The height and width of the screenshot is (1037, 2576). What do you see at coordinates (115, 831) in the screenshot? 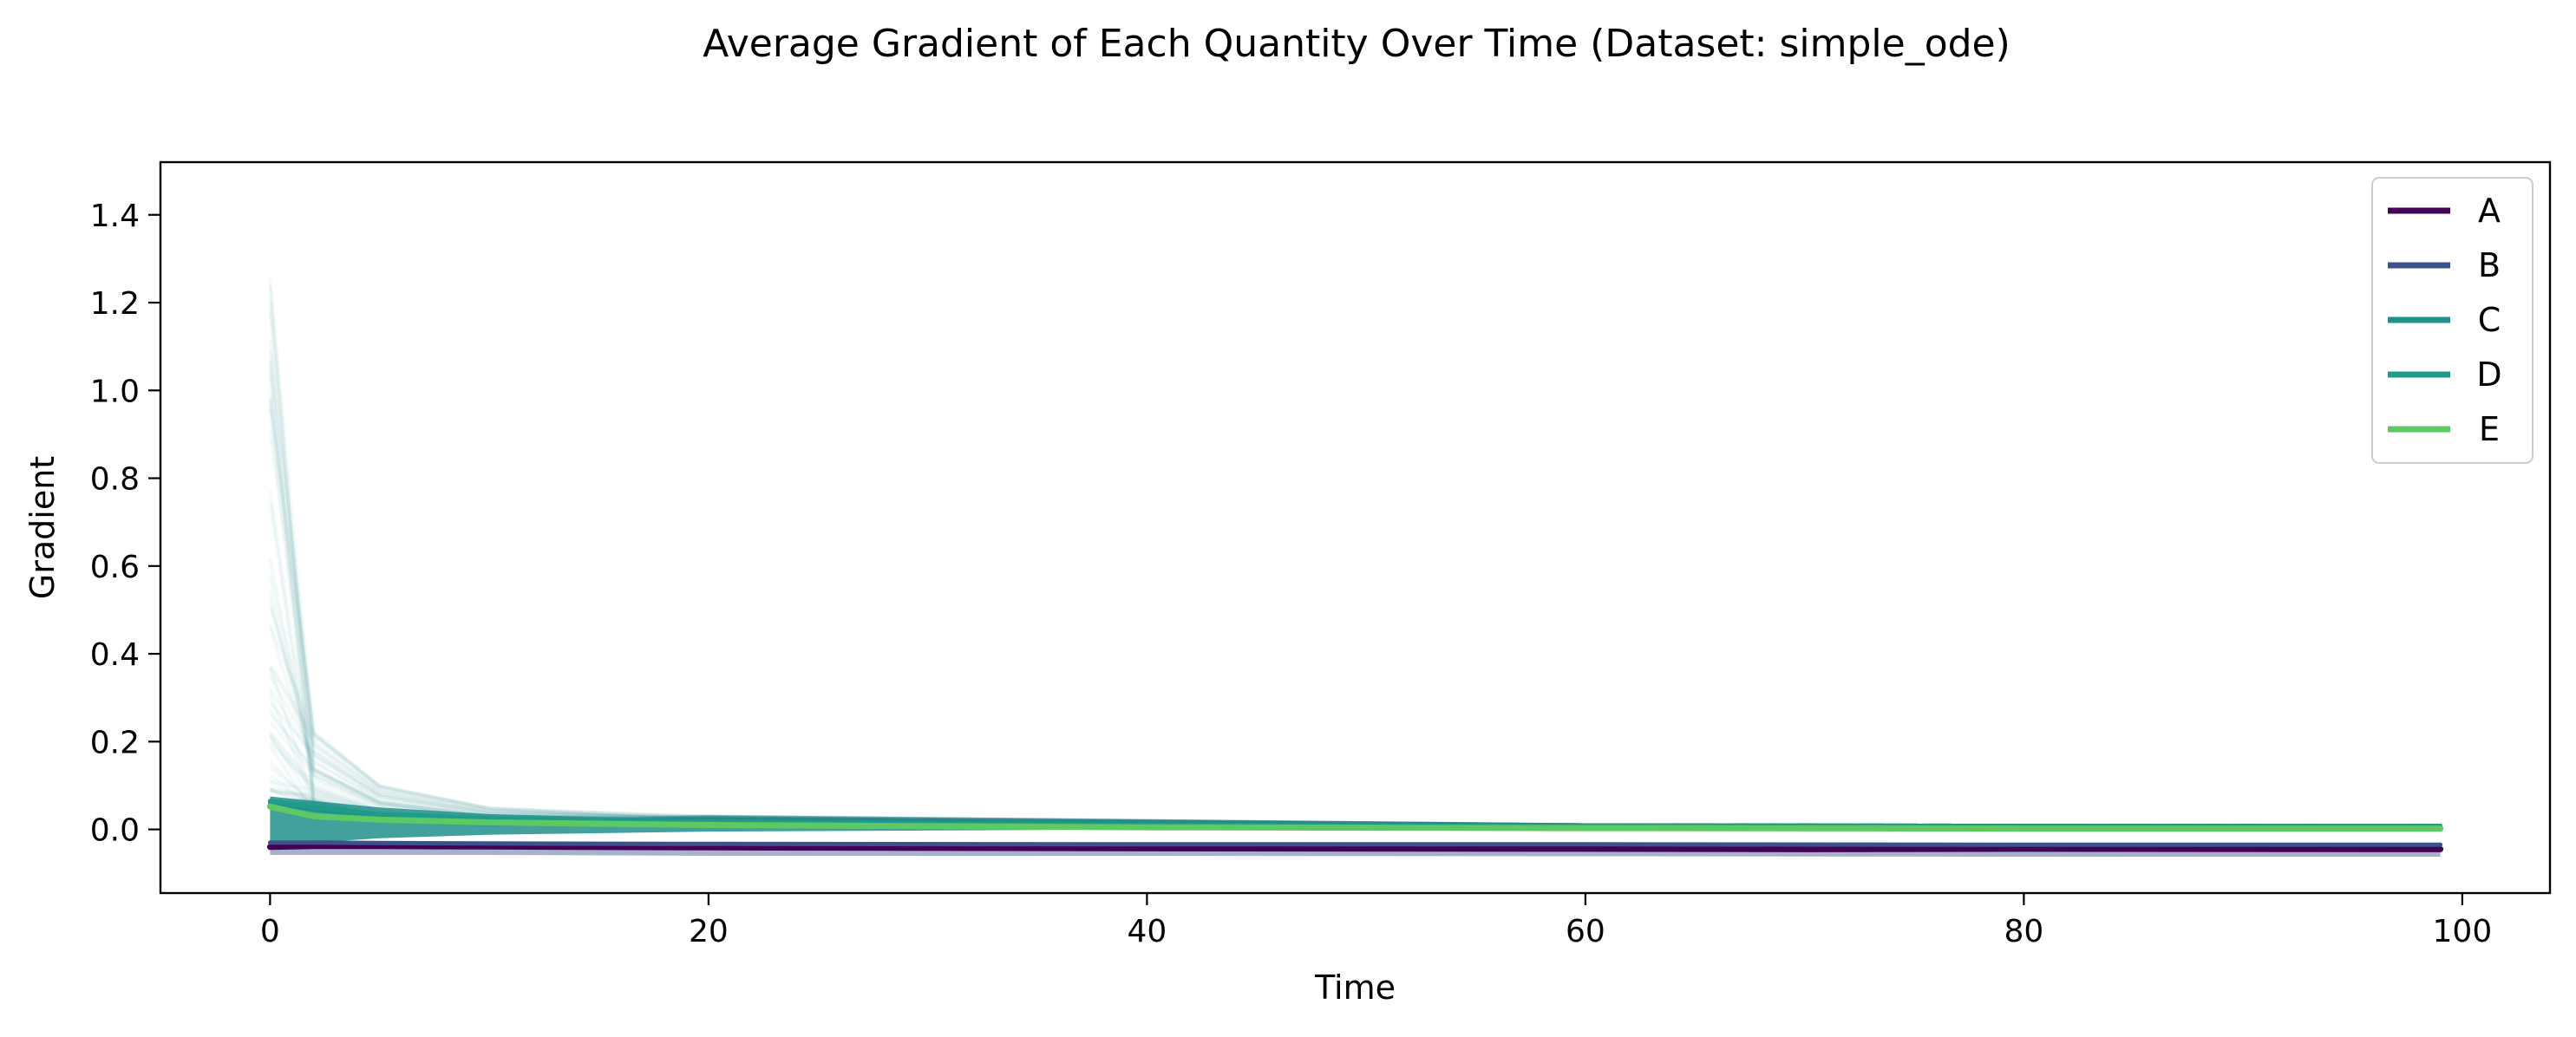
I see `y-tick-label: 0.0` at bounding box center [115, 831].